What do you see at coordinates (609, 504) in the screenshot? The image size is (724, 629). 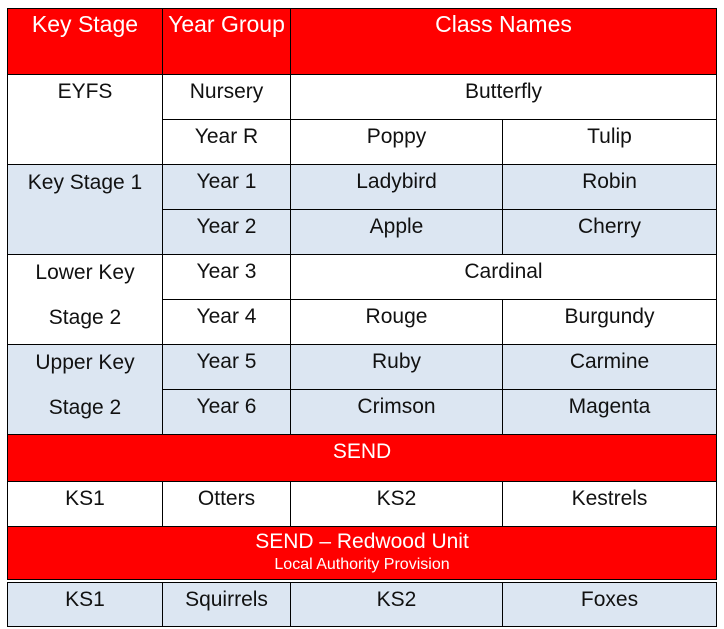 I see `send-cell: Kestrels` at bounding box center [609, 504].